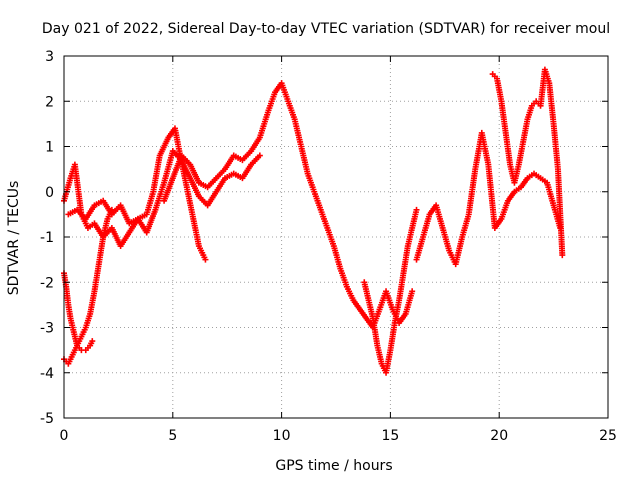  Describe the element at coordinates (172, 436) in the screenshot. I see `x-tick-label: 5` at that location.